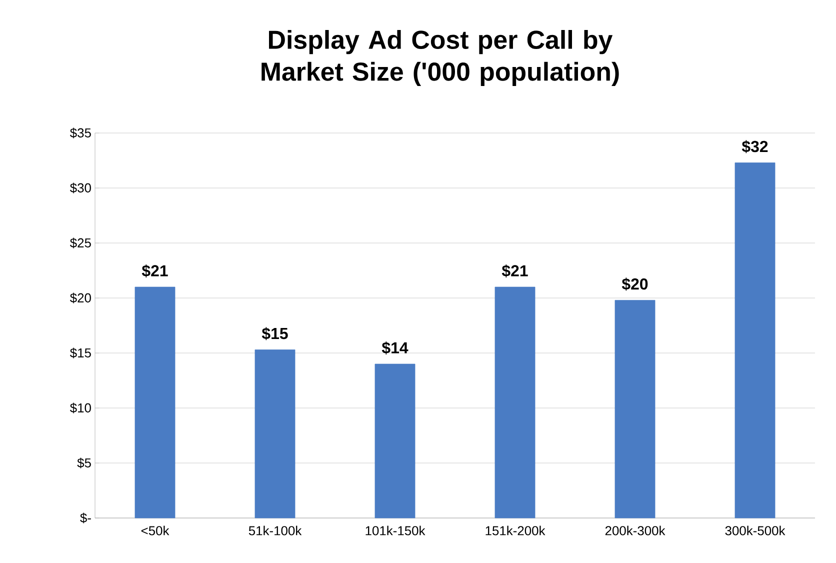 Image resolution: width=836 pixels, height=563 pixels. What do you see at coordinates (440, 58) in the screenshot?
I see `chart-title: Display Ad Cost per Call by Market Size ('000 population)` at bounding box center [440, 58].